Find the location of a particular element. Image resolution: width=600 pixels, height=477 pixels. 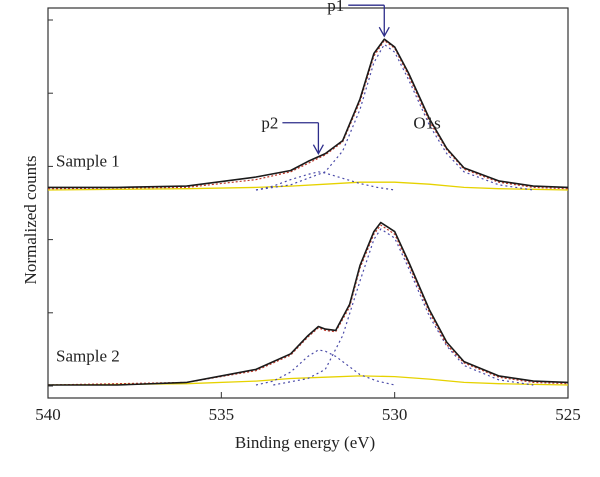

p2-arrow-head is located at coordinates (318, 150).